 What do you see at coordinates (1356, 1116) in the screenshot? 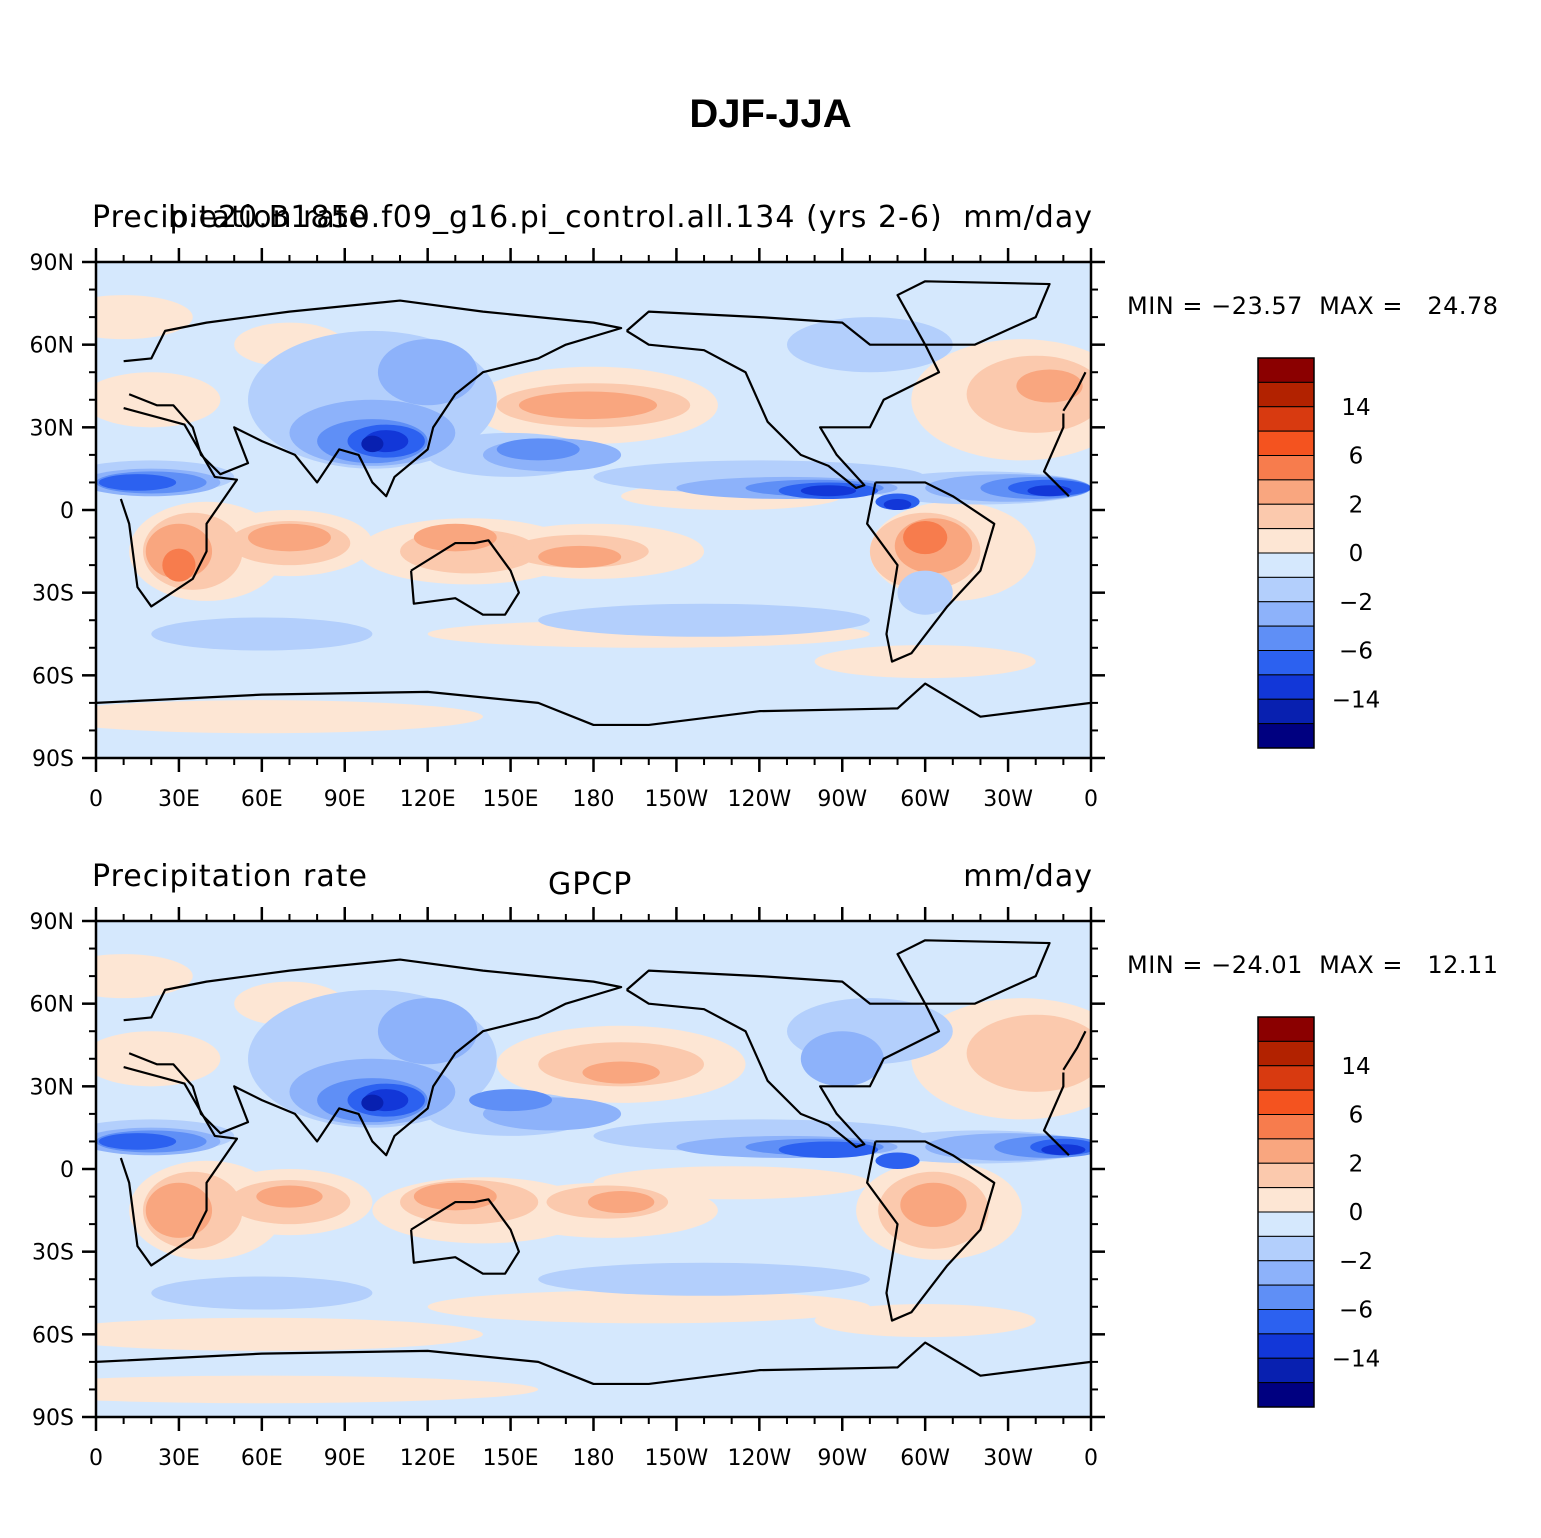
I see `colorbar-label: 6` at bounding box center [1356, 1116].